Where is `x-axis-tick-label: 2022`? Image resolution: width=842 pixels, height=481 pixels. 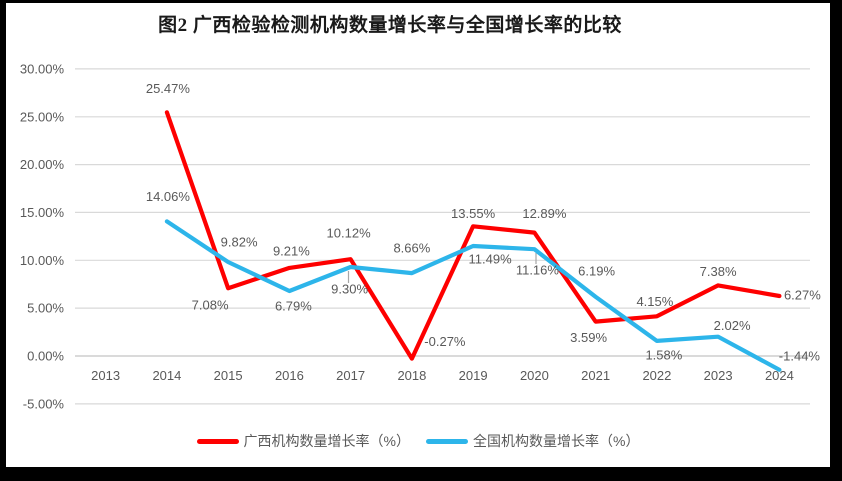
x-axis-tick-label: 2022 is located at coordinates (656, 375).